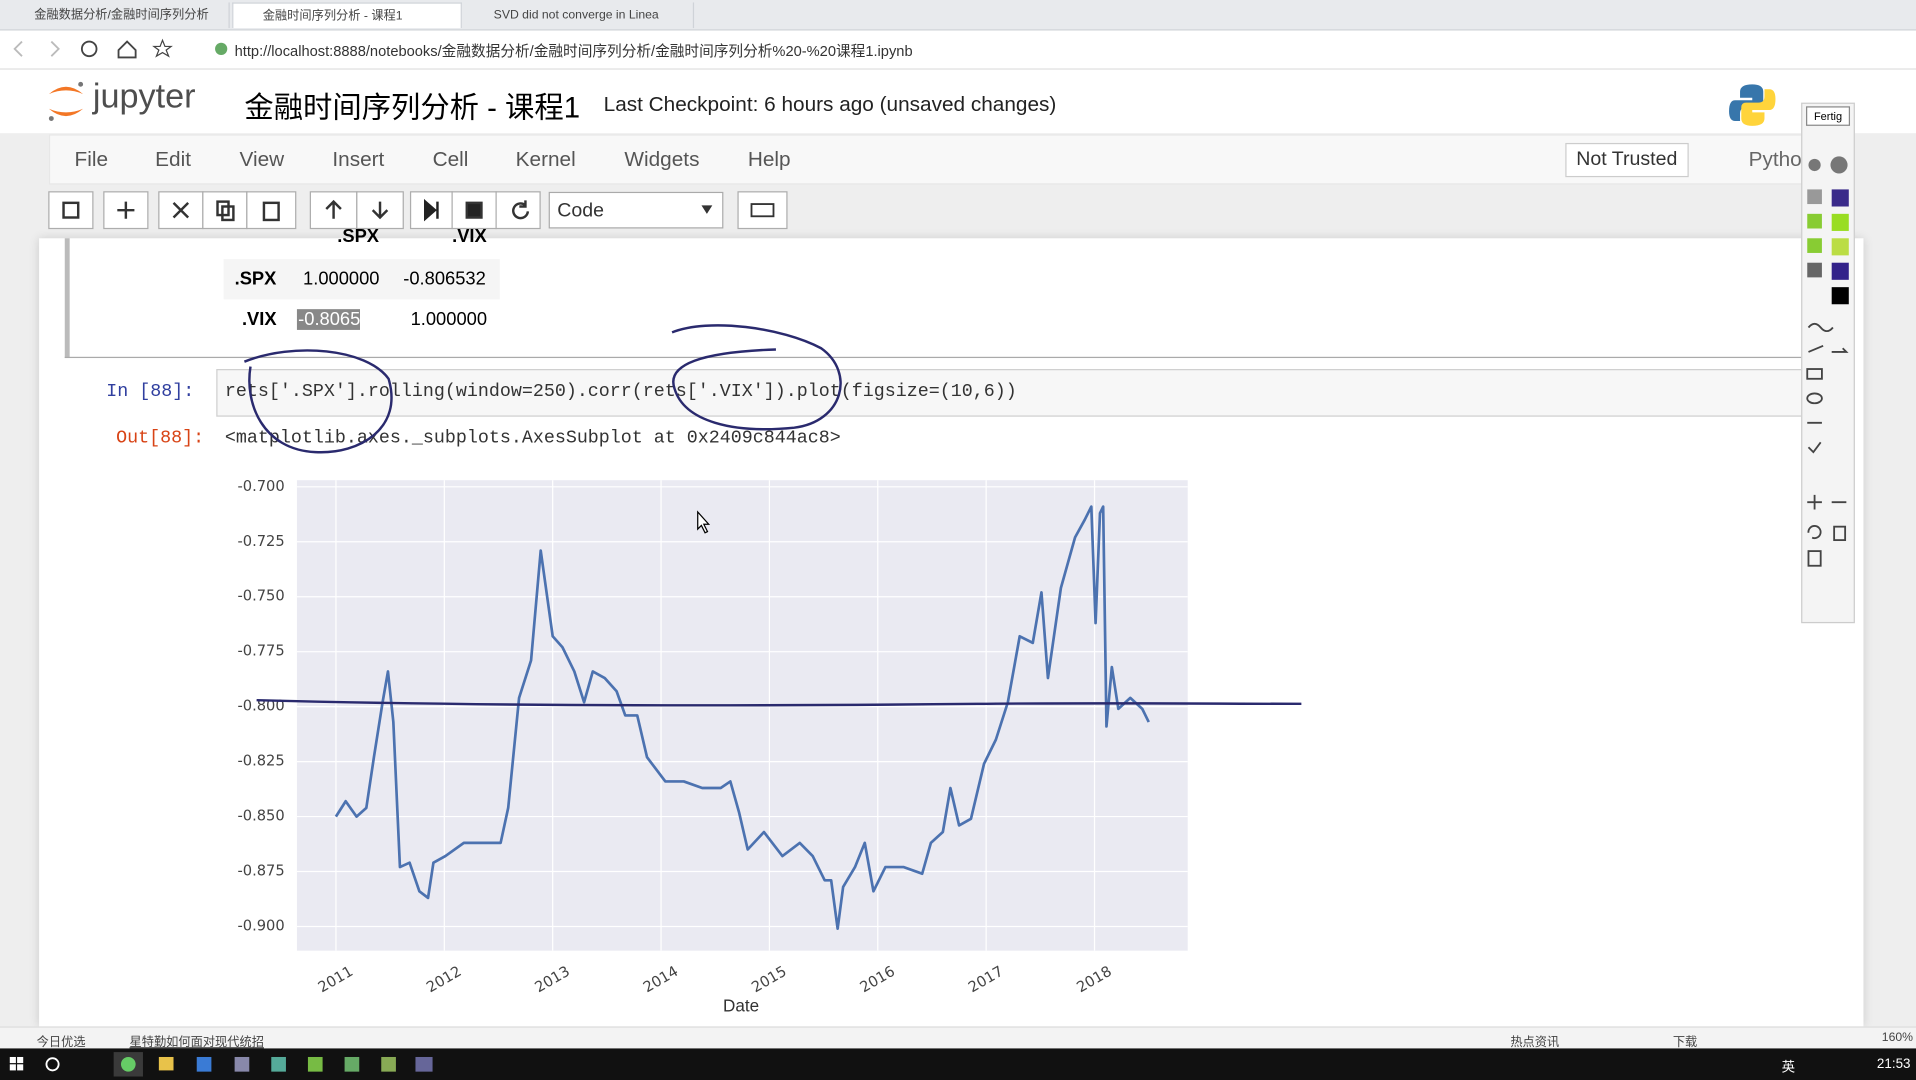 Image resolution: width=1916 pixels, height=1080 pixels. What do you see at coordinates (173, 159) in the screenshot?
I see `menu-item: Edit` at bounding box center [173, 159].